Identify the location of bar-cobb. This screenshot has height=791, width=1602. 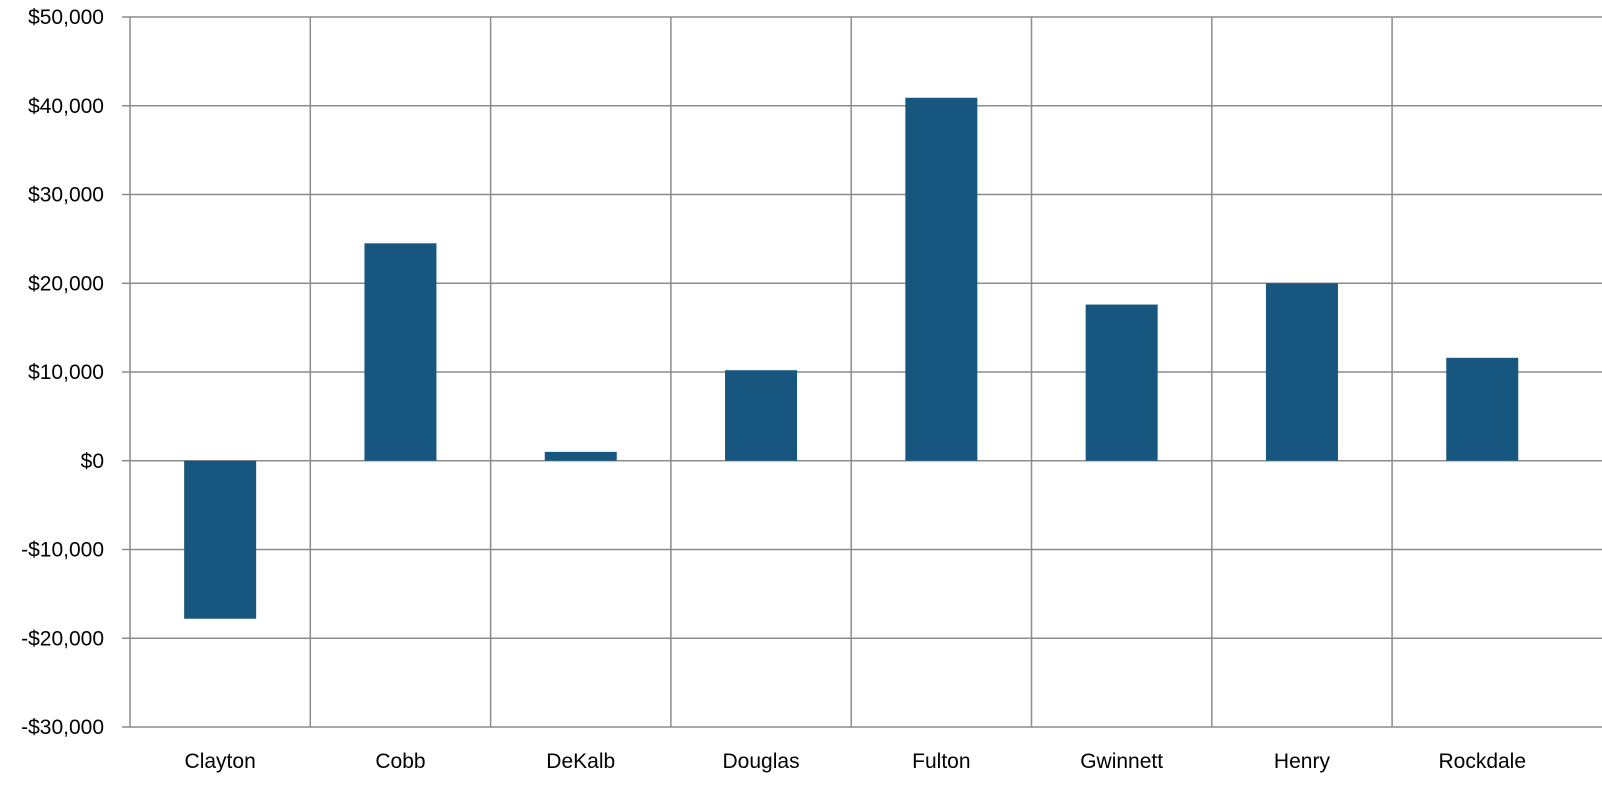
(400, 352).